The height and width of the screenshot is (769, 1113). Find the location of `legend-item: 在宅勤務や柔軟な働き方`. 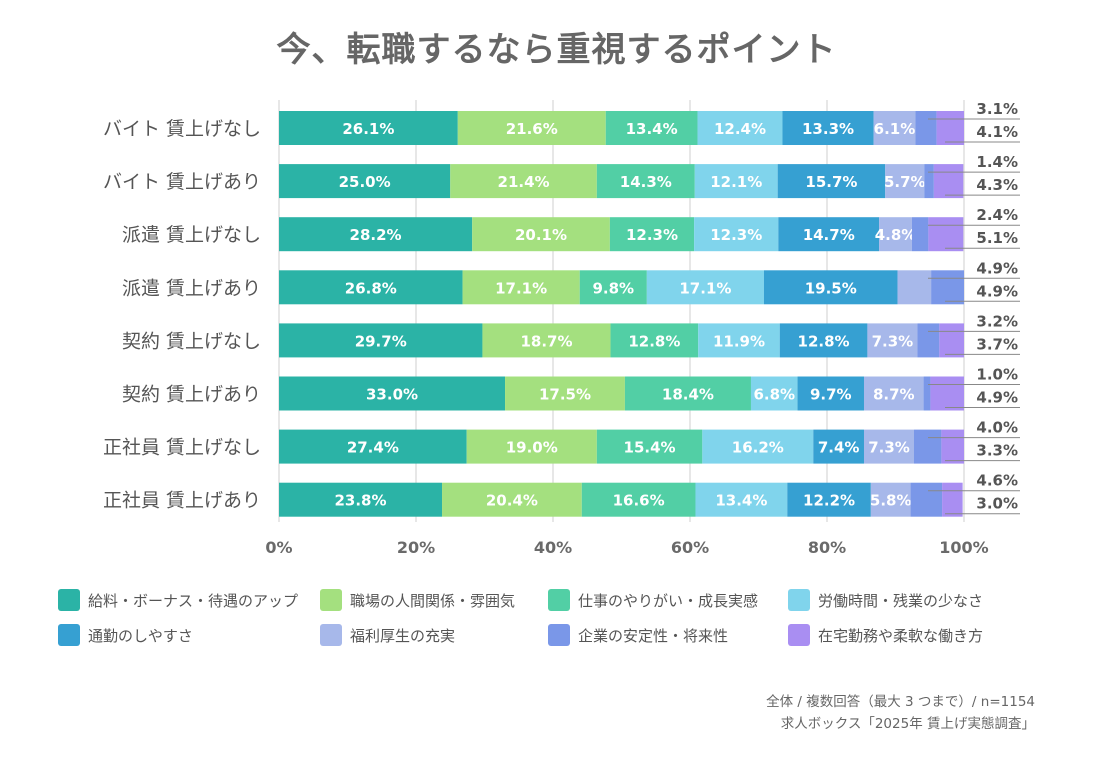

legend-item: 在宅勤務や柔軟な働き方 is located at coordinates (885, 635).